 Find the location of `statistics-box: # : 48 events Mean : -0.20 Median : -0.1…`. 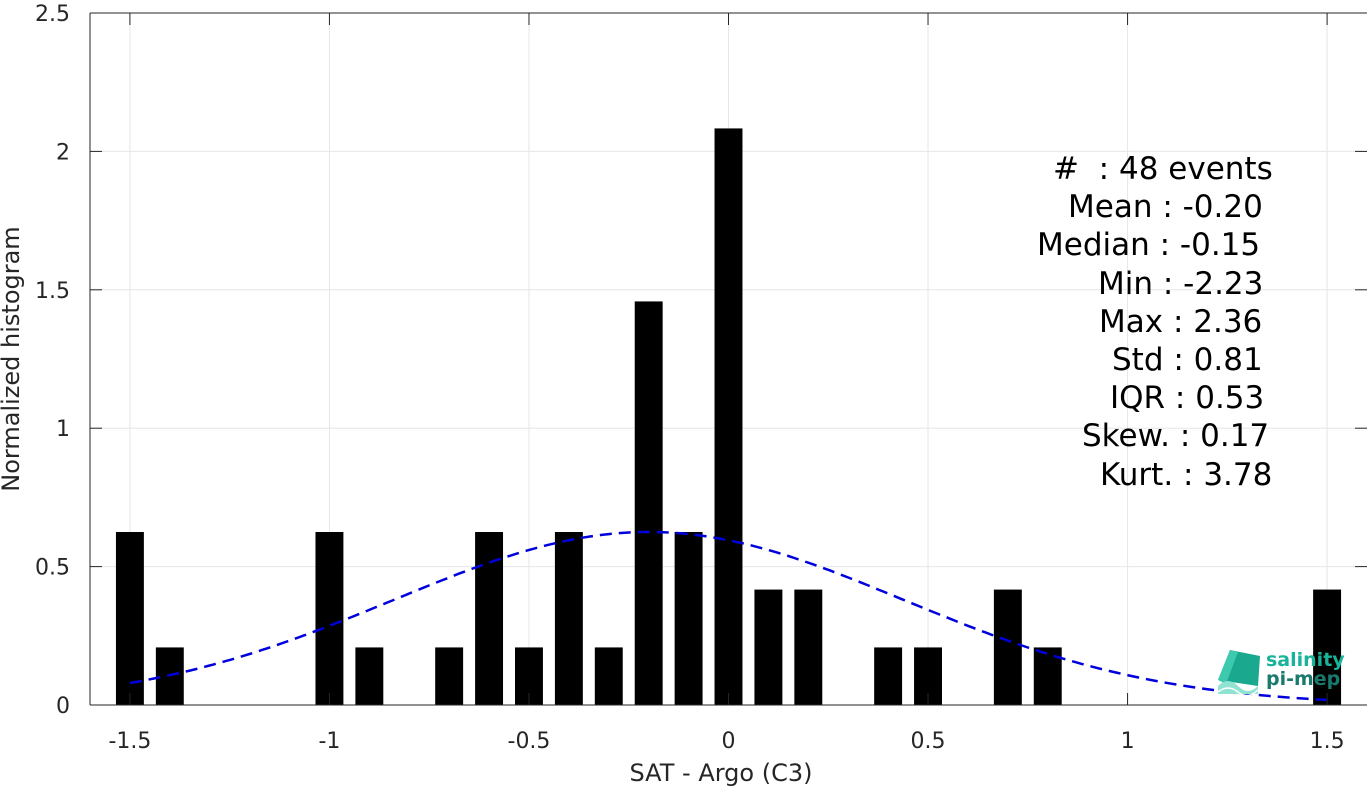

statistics-box: # : 48 events Mean : -0.20 Median : -0.1… is located at coordinates (1110, 322).